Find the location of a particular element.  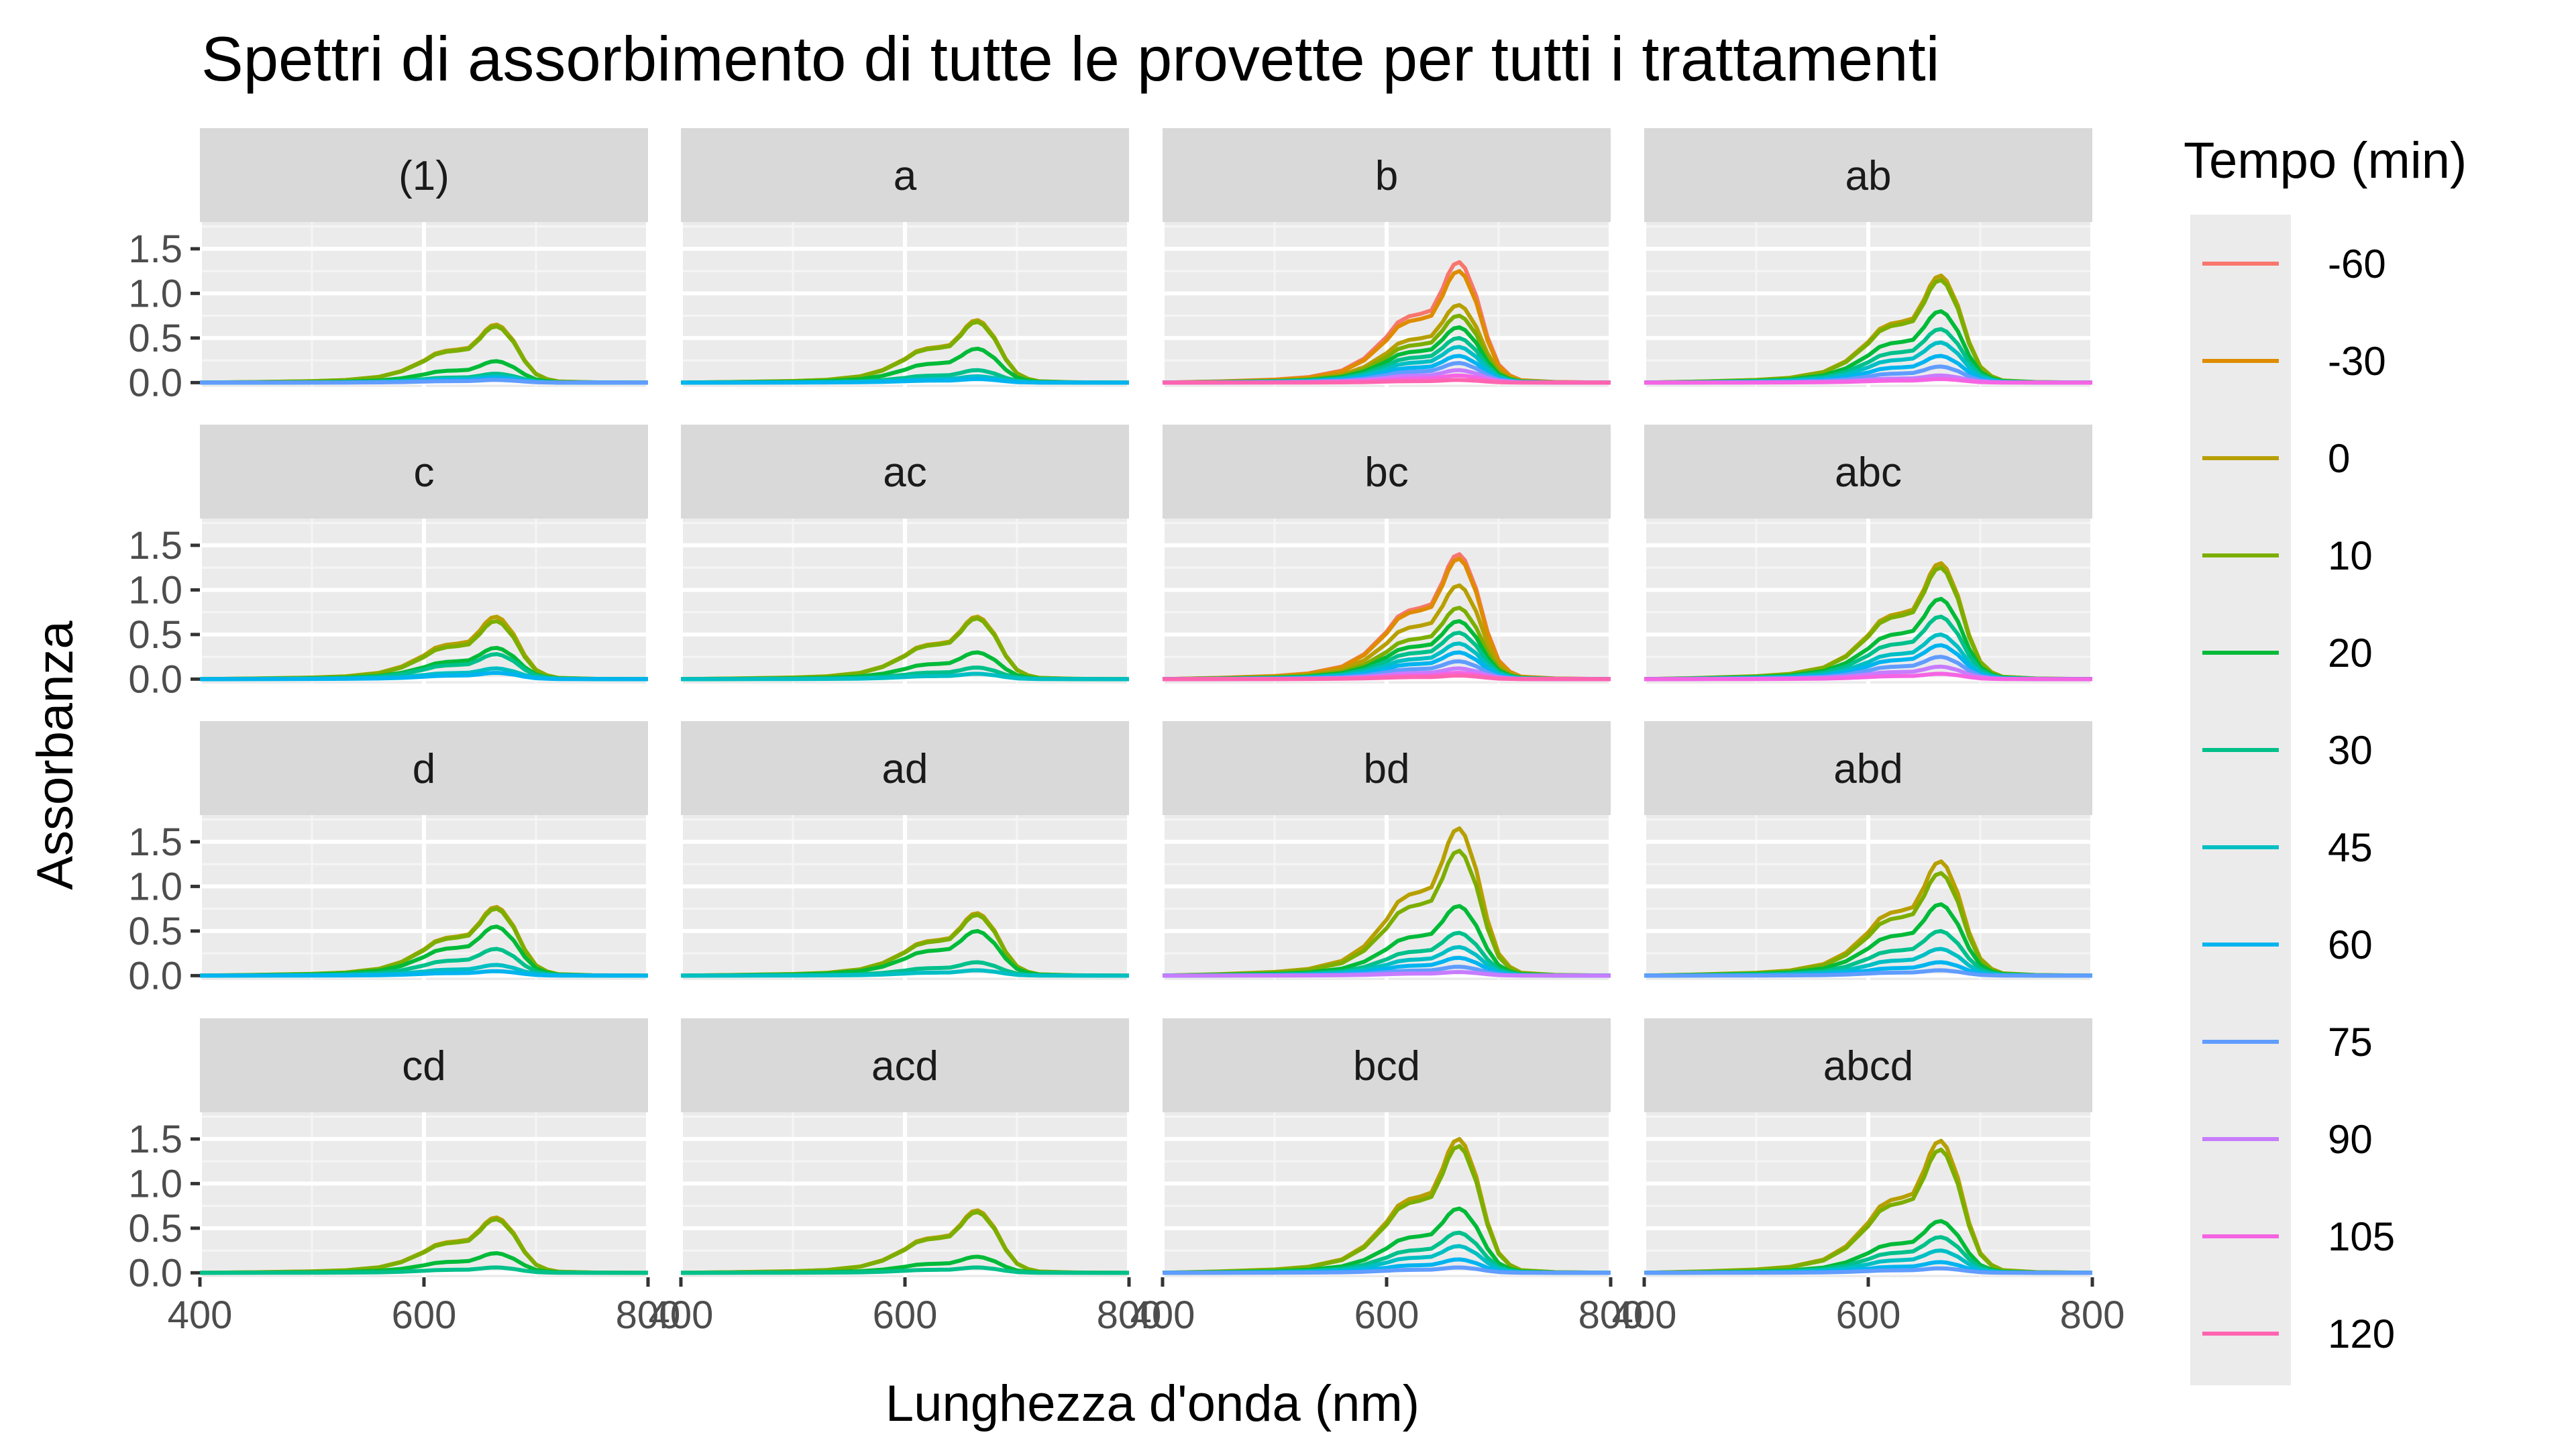

facet-strip-label: abcd is located at coordinates (1868, 1066).